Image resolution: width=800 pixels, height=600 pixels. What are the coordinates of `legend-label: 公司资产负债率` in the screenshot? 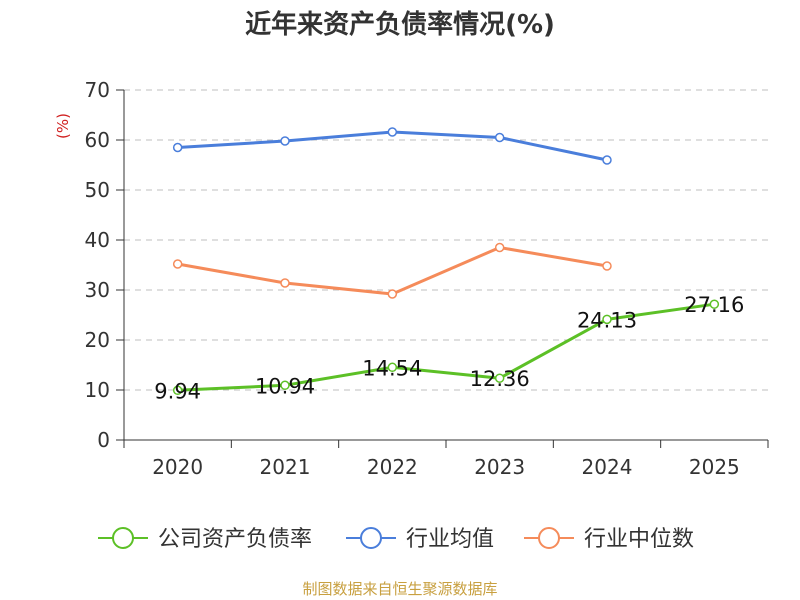 It's located at (235, 539).